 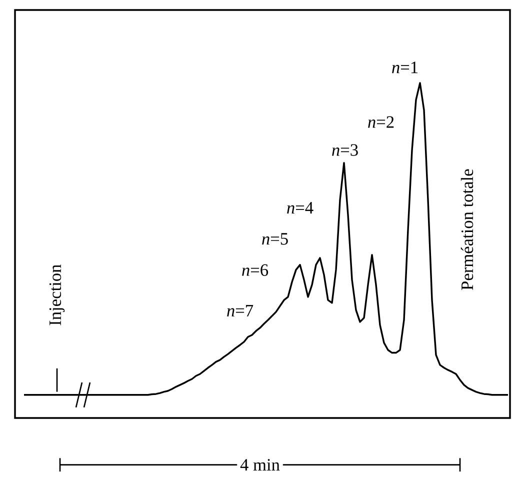 What do you see at coordinates (405, 68) in the screenshot?
I see `text: n=1` at bounding box center [405, 68].